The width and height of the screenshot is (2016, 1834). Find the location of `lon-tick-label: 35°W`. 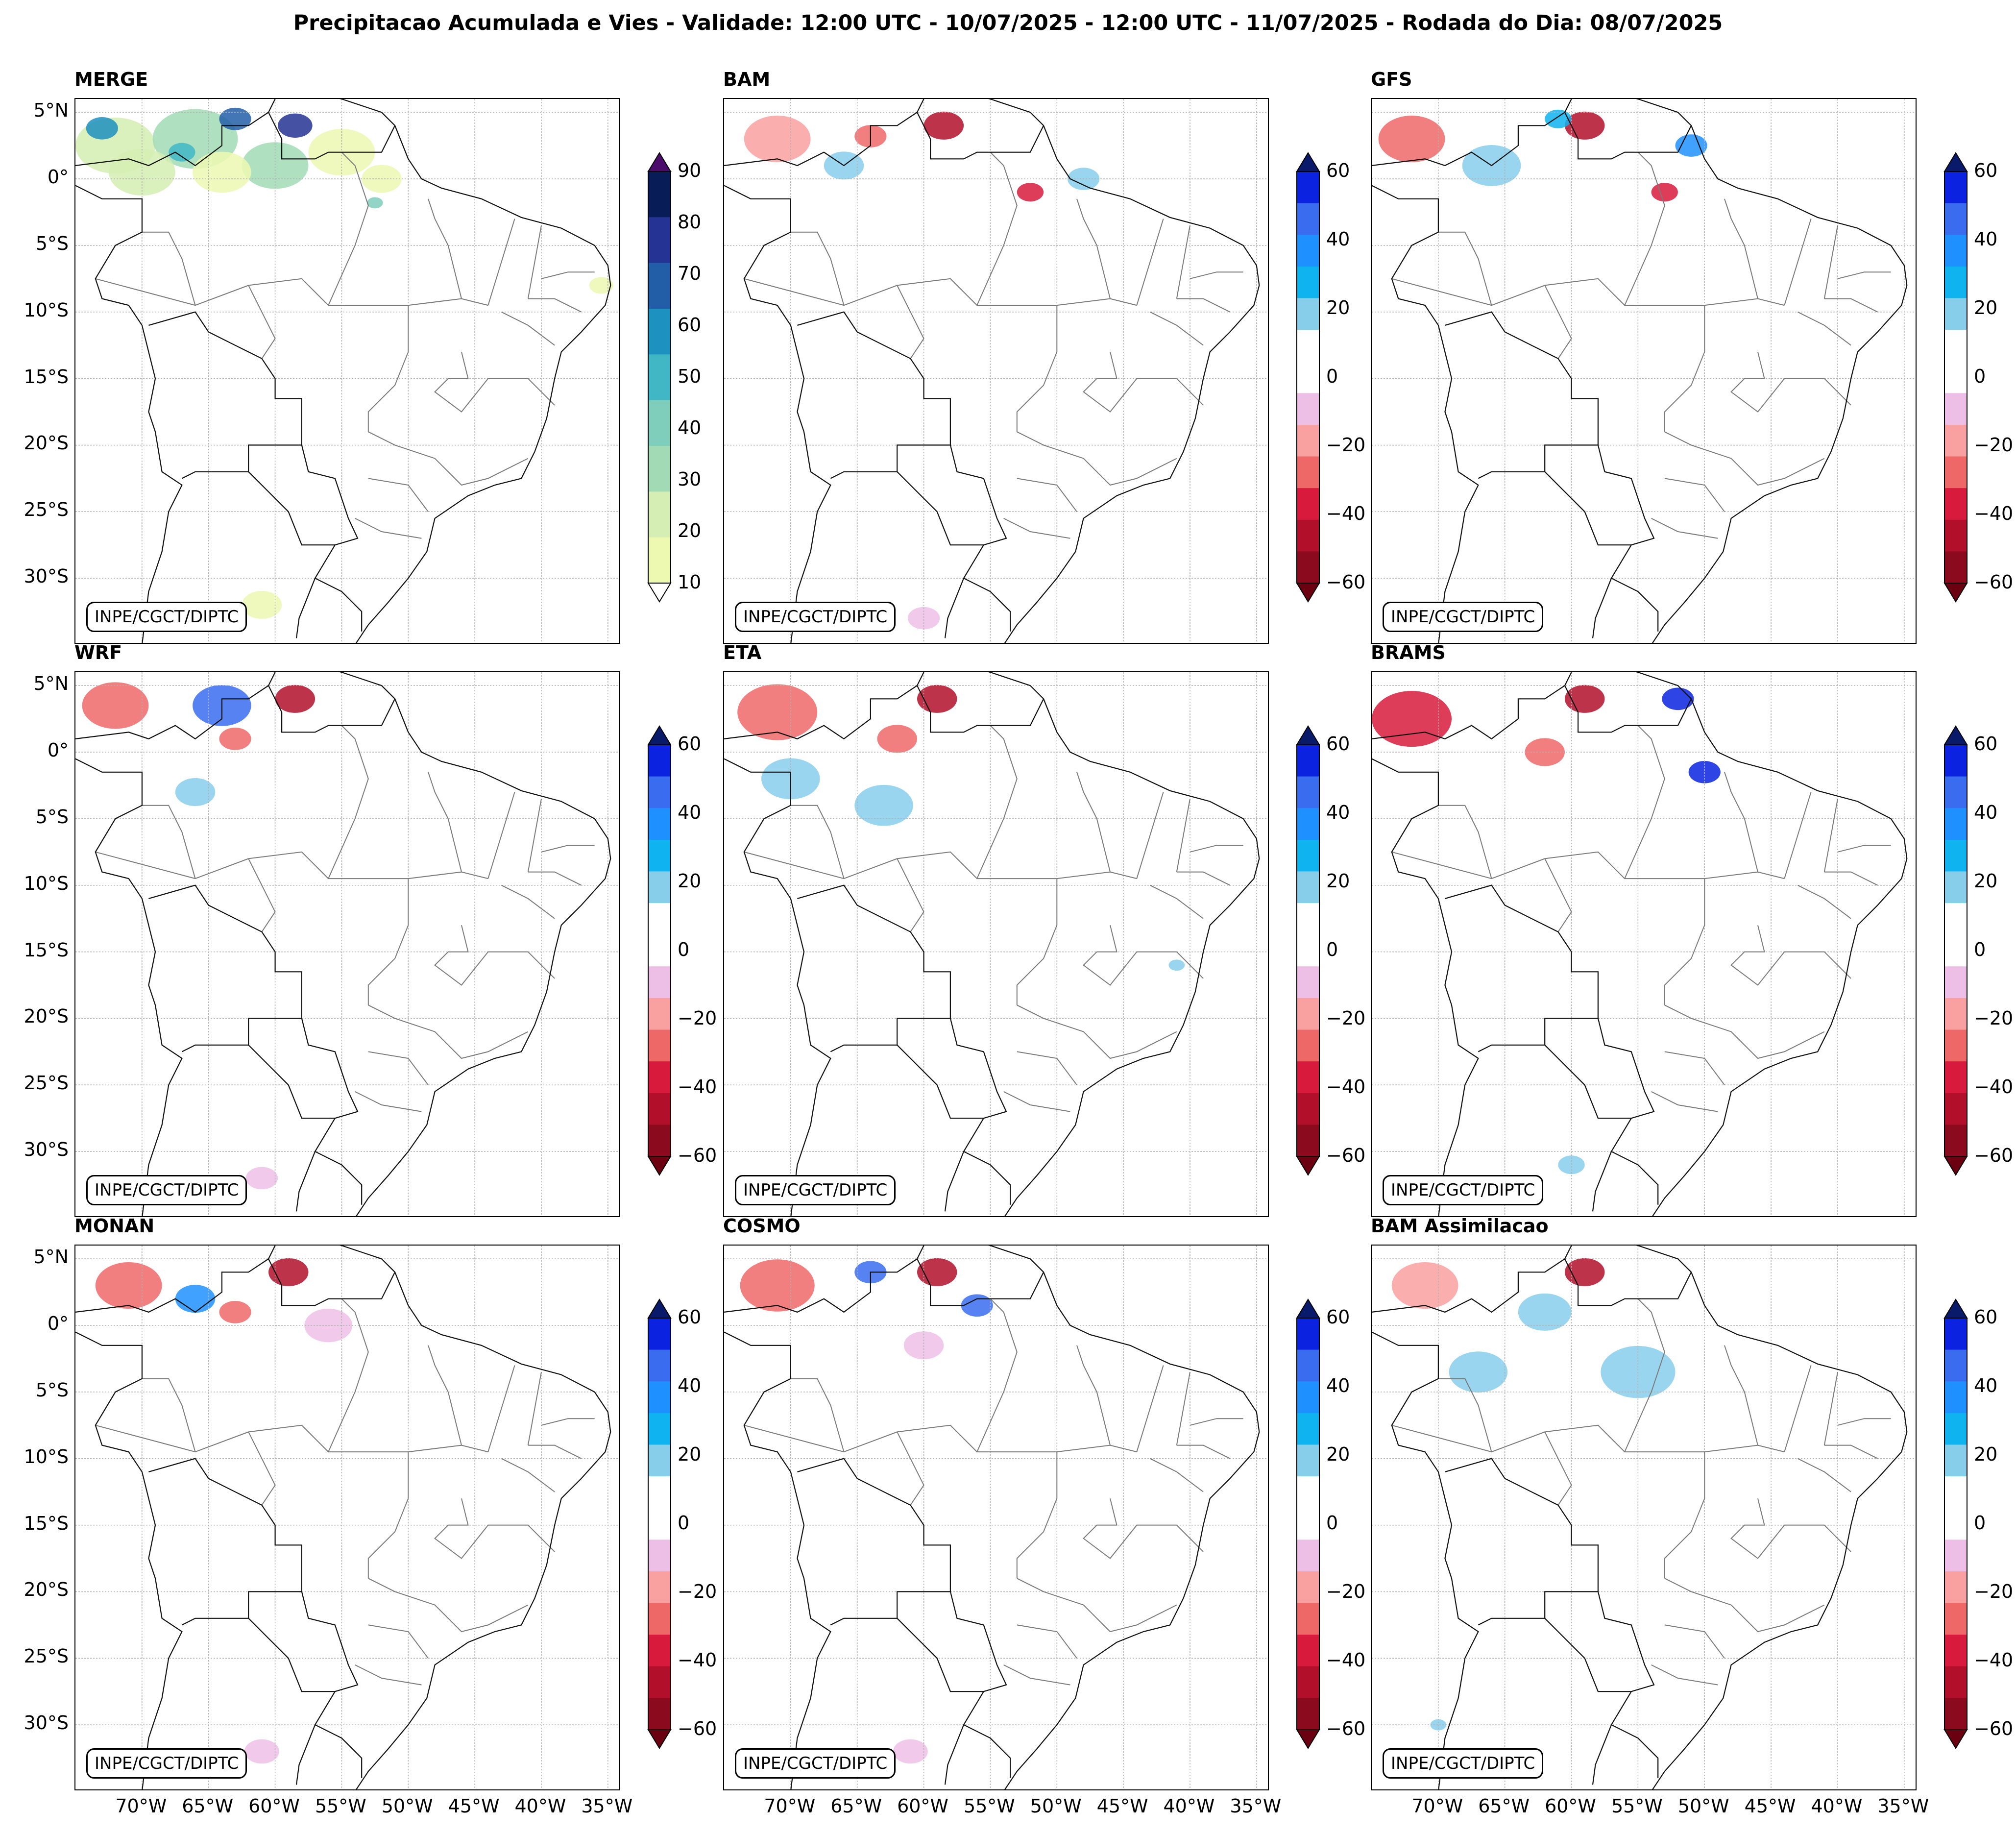

lon-tick-label: 35°W is located at coordinates (1256, 1806).